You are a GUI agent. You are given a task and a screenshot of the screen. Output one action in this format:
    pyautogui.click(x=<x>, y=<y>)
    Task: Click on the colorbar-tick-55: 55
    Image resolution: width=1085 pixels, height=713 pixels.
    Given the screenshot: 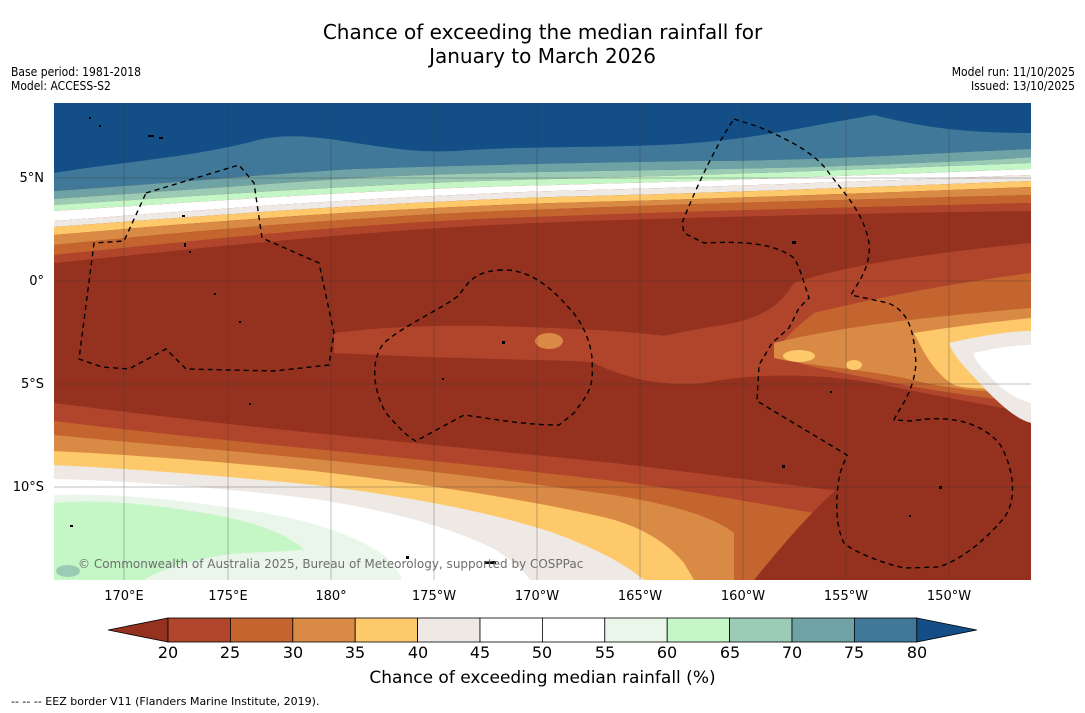 What is the action you would take?
    pyautogui.click(x=605, y=652)
    